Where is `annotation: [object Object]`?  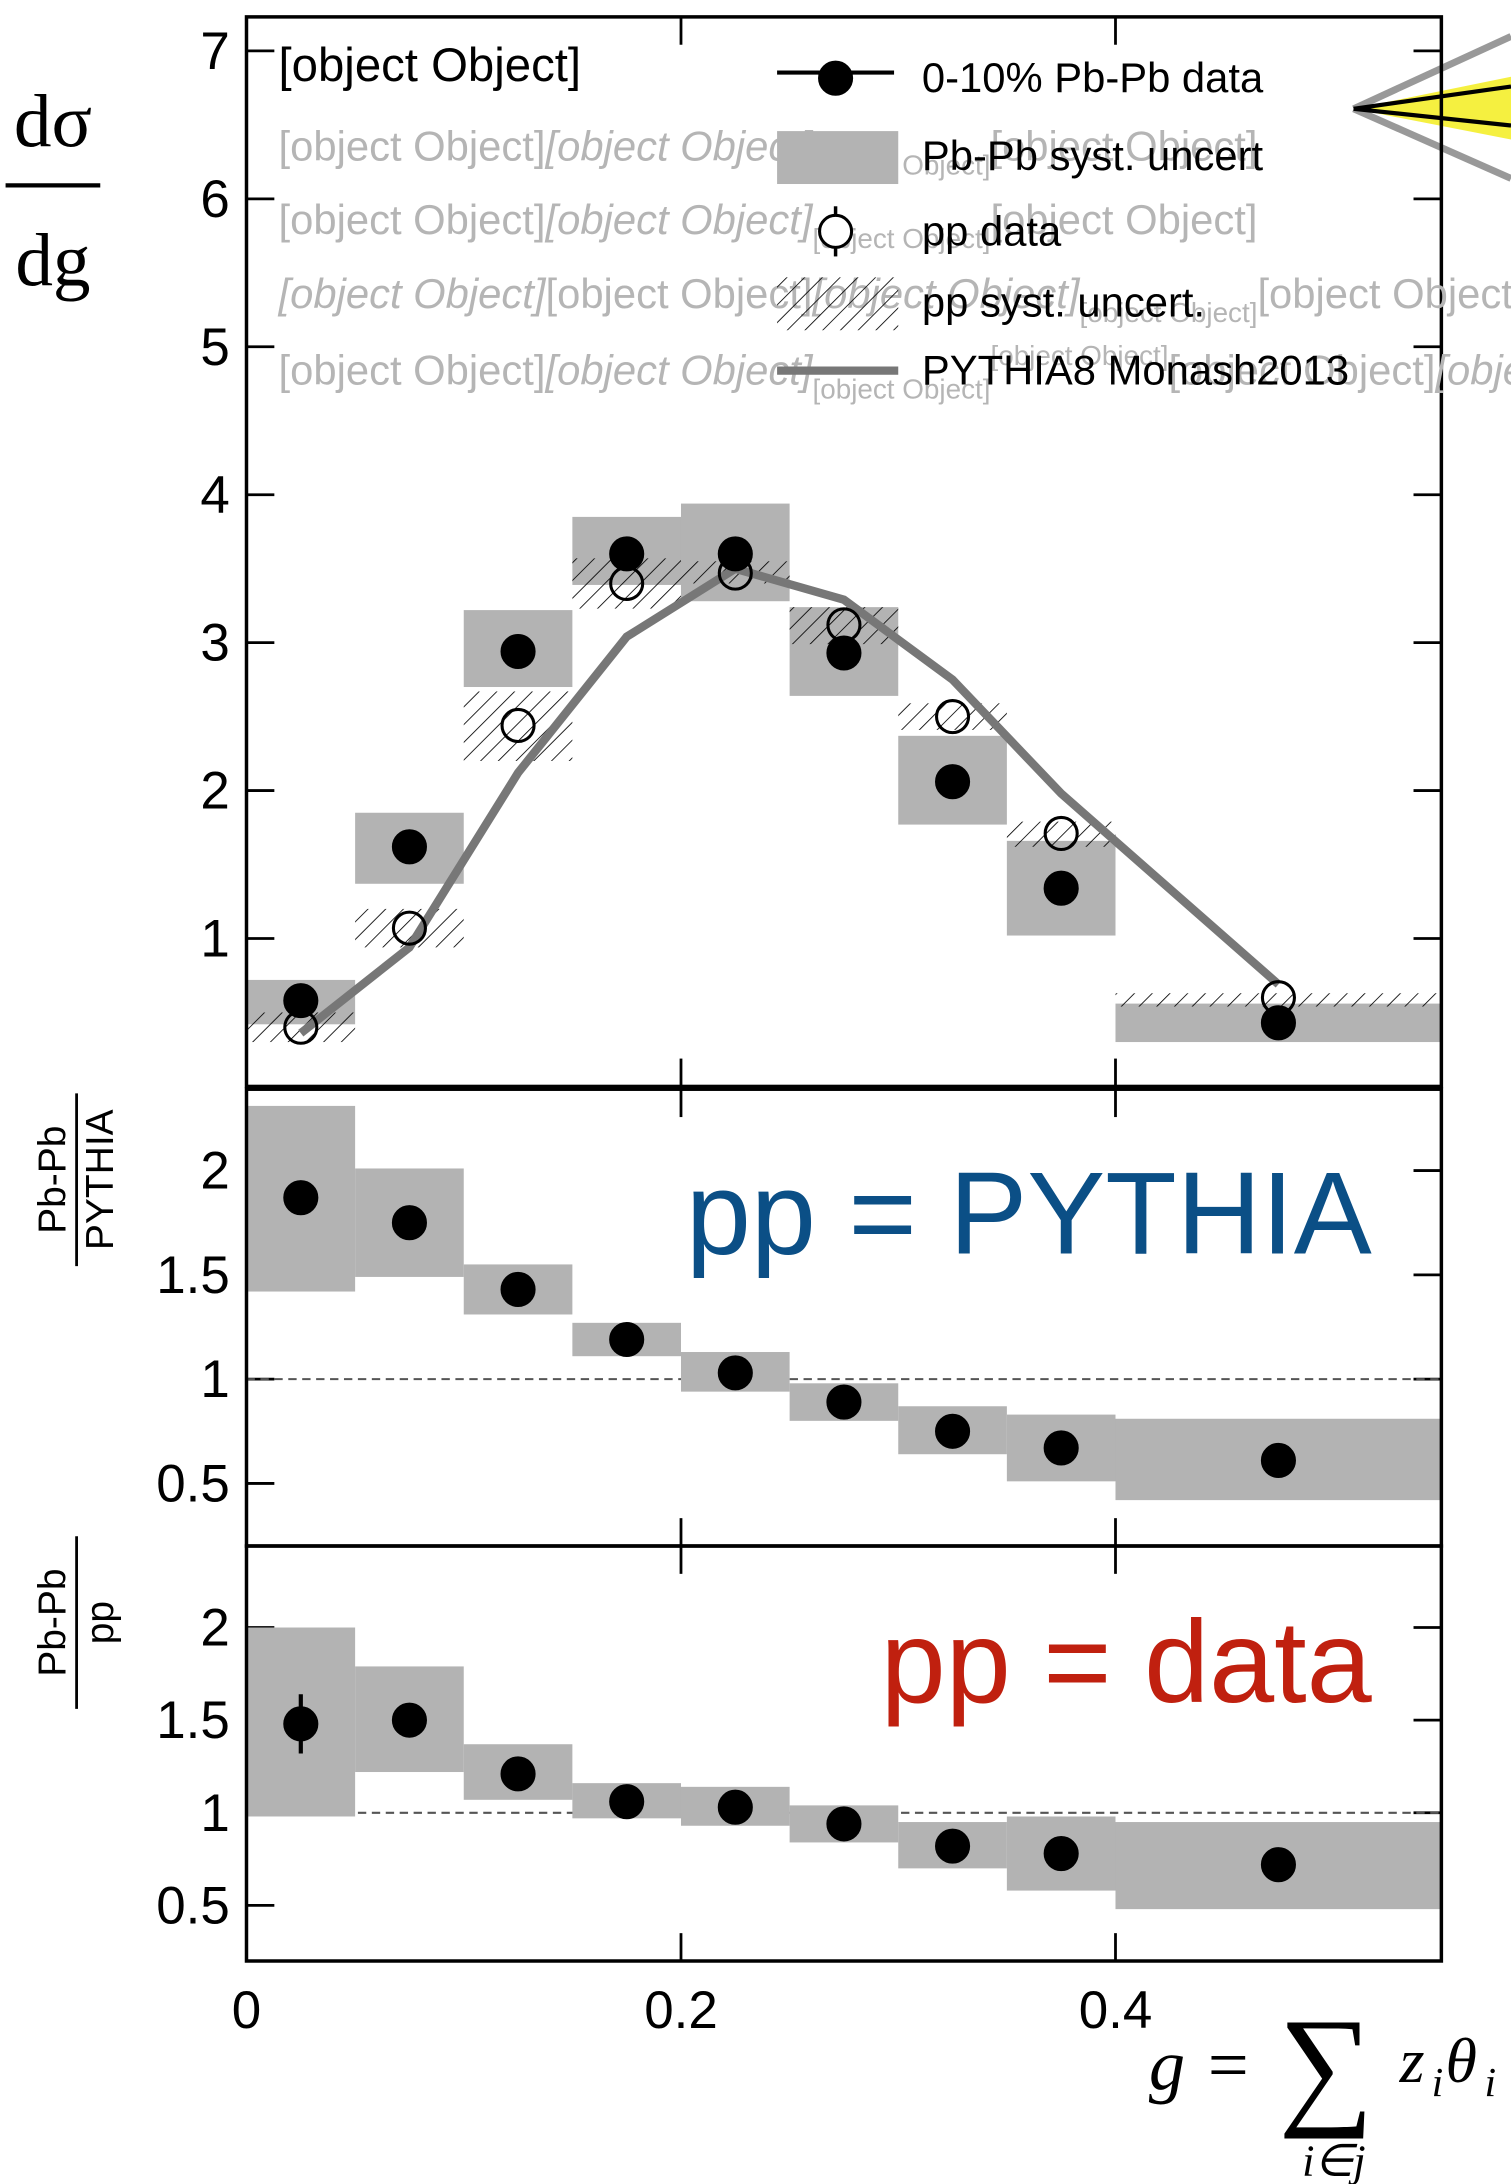 annotation: [object Object] is located at coordinates (430, 65).